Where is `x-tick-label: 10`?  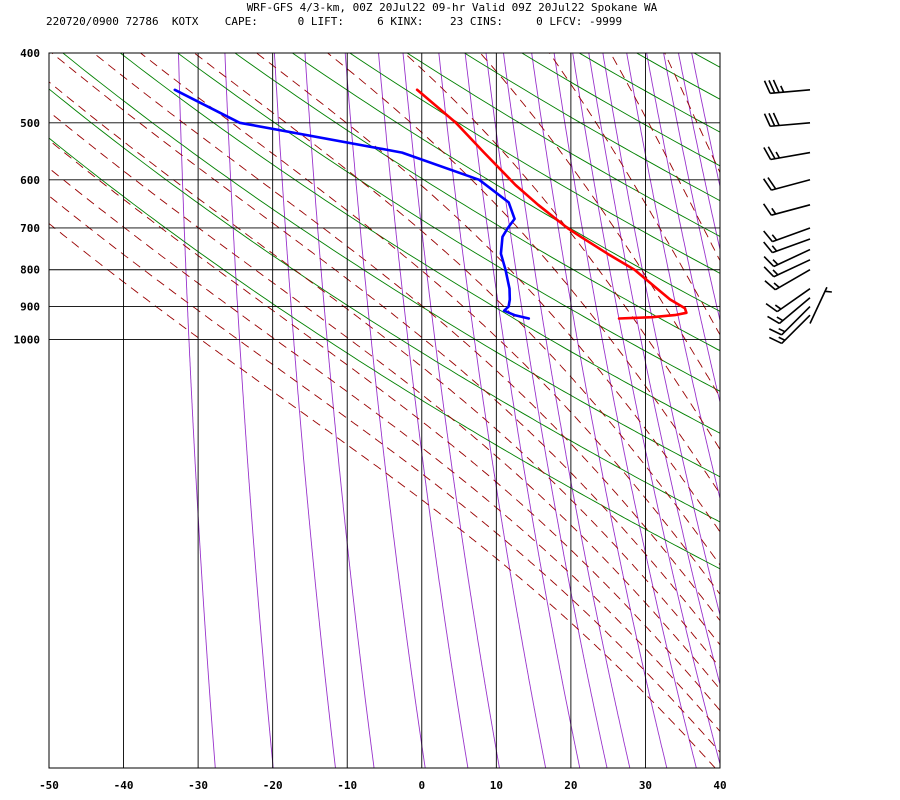
x-tick-label: 10 is located at coordinates (496, 785).